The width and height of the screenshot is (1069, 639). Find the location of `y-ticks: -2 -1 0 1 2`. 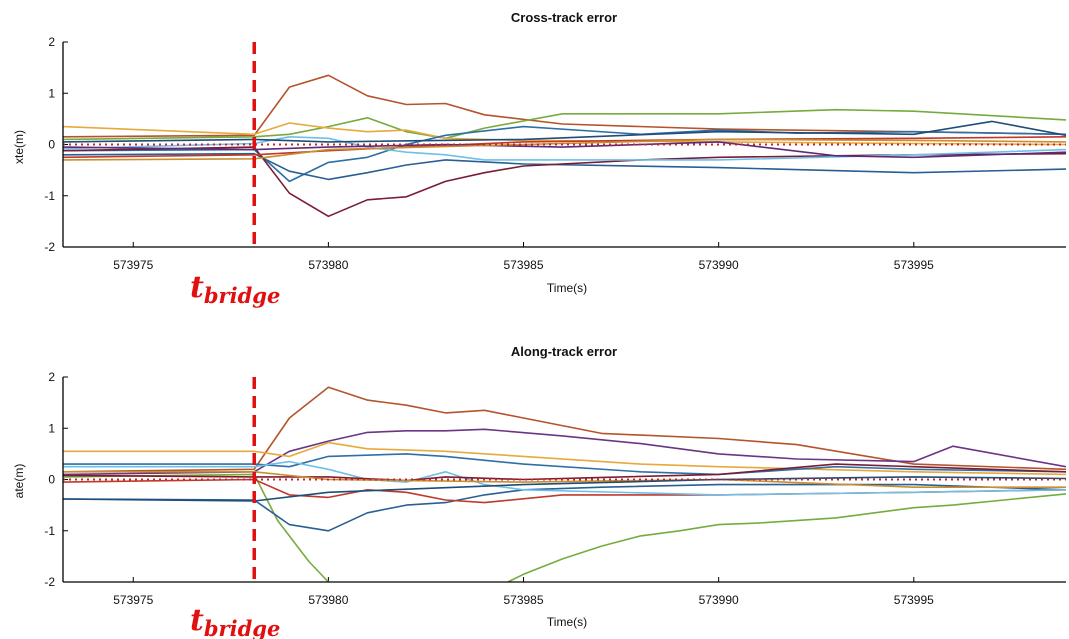

y-ticks: -2 -1 0 1 2 is located at coordinates (56, 144).